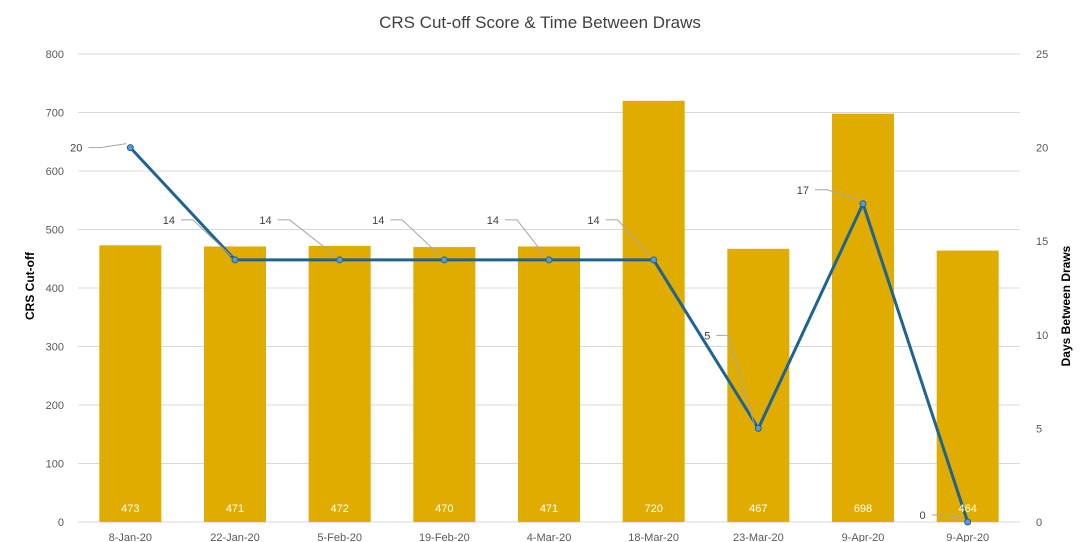 This screenshot has width=1080, height=542. What do you see at coordinates (540, 22) in the screenshot?
I see `chart-title: CRS Cut-off Score & Time Between Draws` at bounding box center [540, 22].